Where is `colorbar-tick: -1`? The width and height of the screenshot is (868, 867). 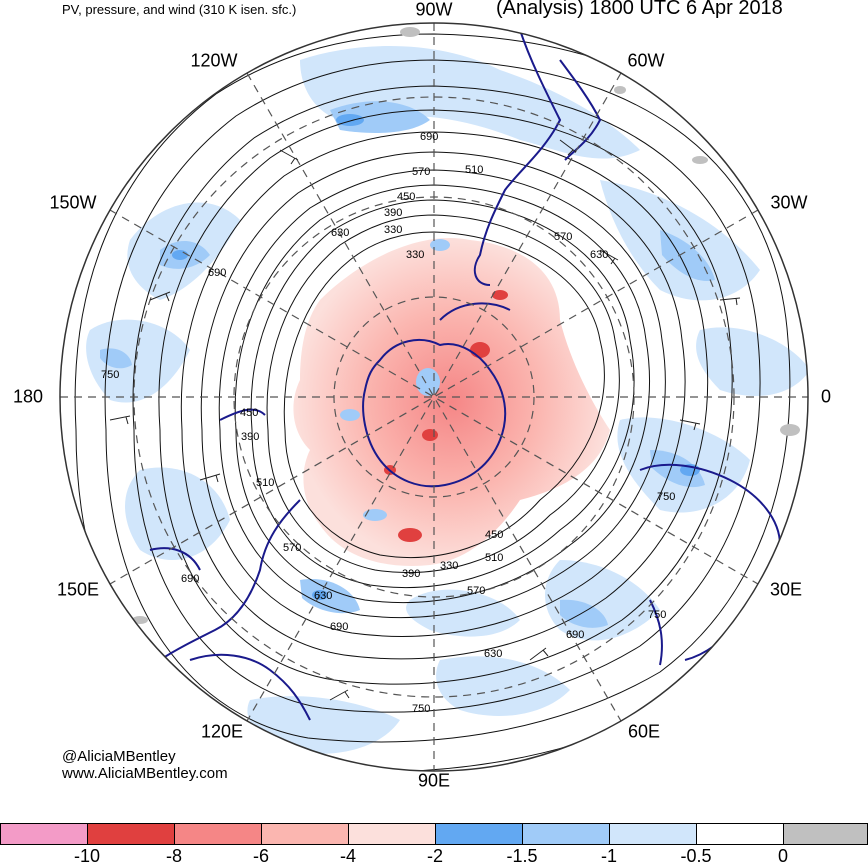
colorbar-tick: -1 is located at coordinates (609, 856).